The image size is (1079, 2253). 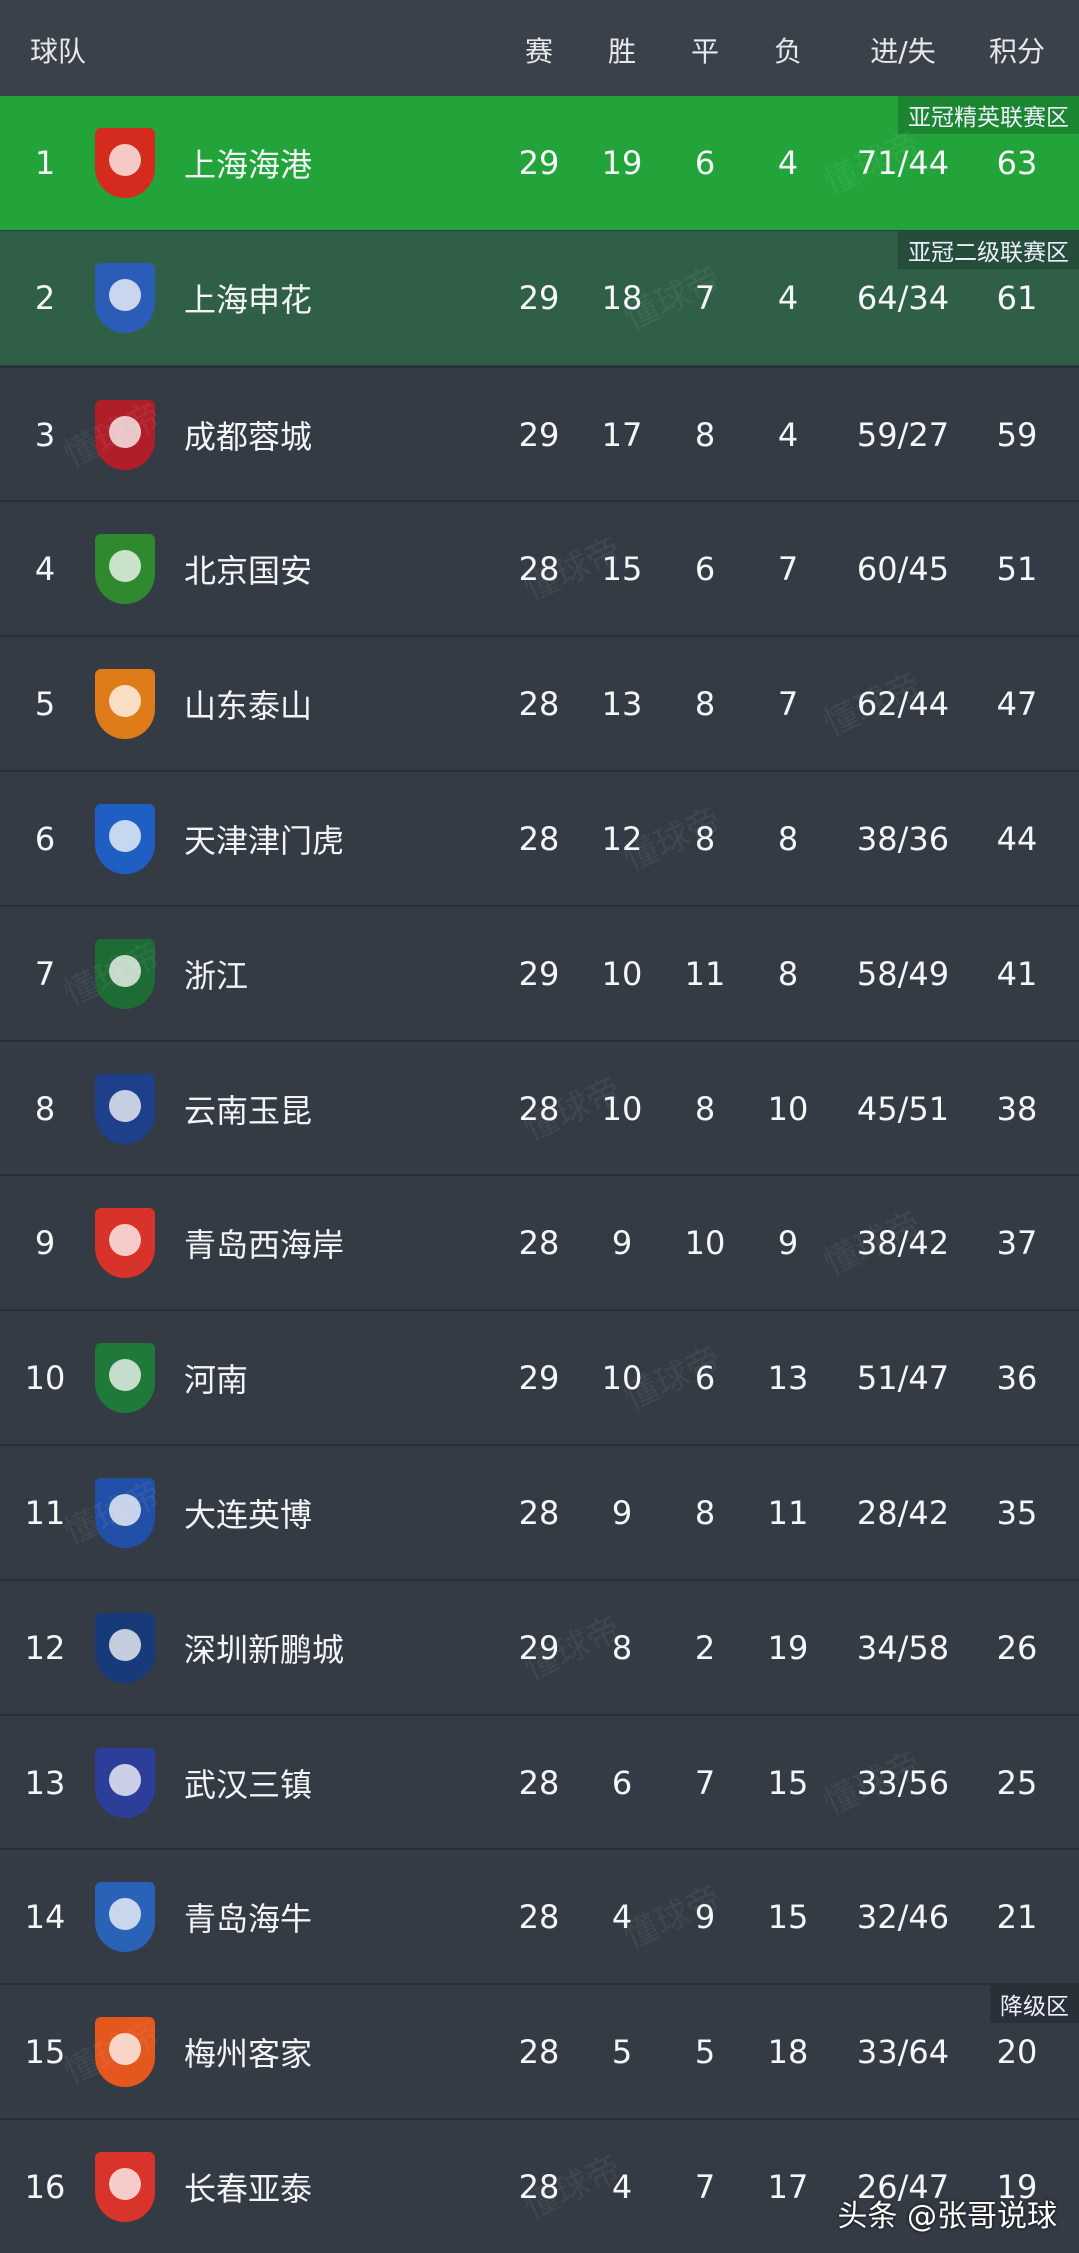 I want to click on rank: 4, so click(x=45, y=569).